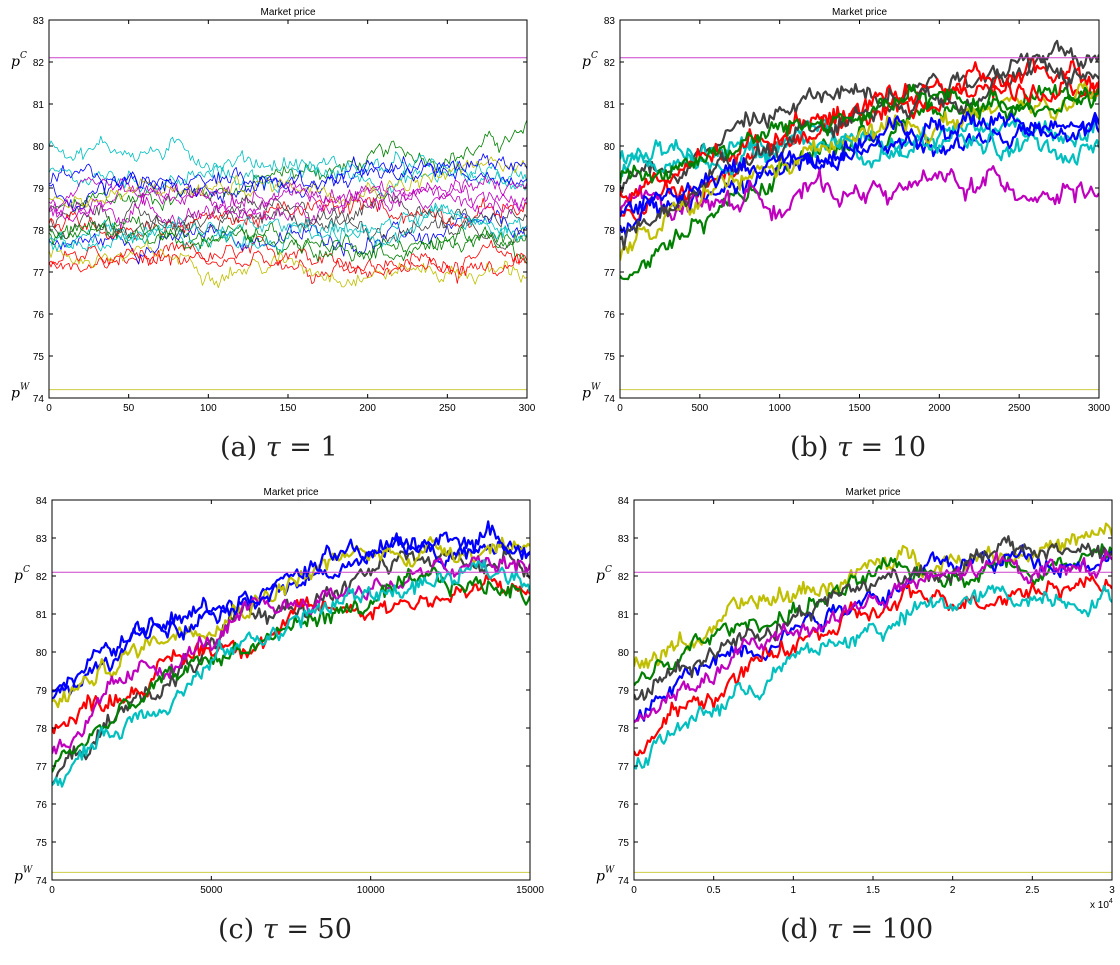 This screenshot has height=965, width=1120. Describe the element at coordinates (1099, 408) in the screenshot. I see `x-tick-label: 3000` at that location.